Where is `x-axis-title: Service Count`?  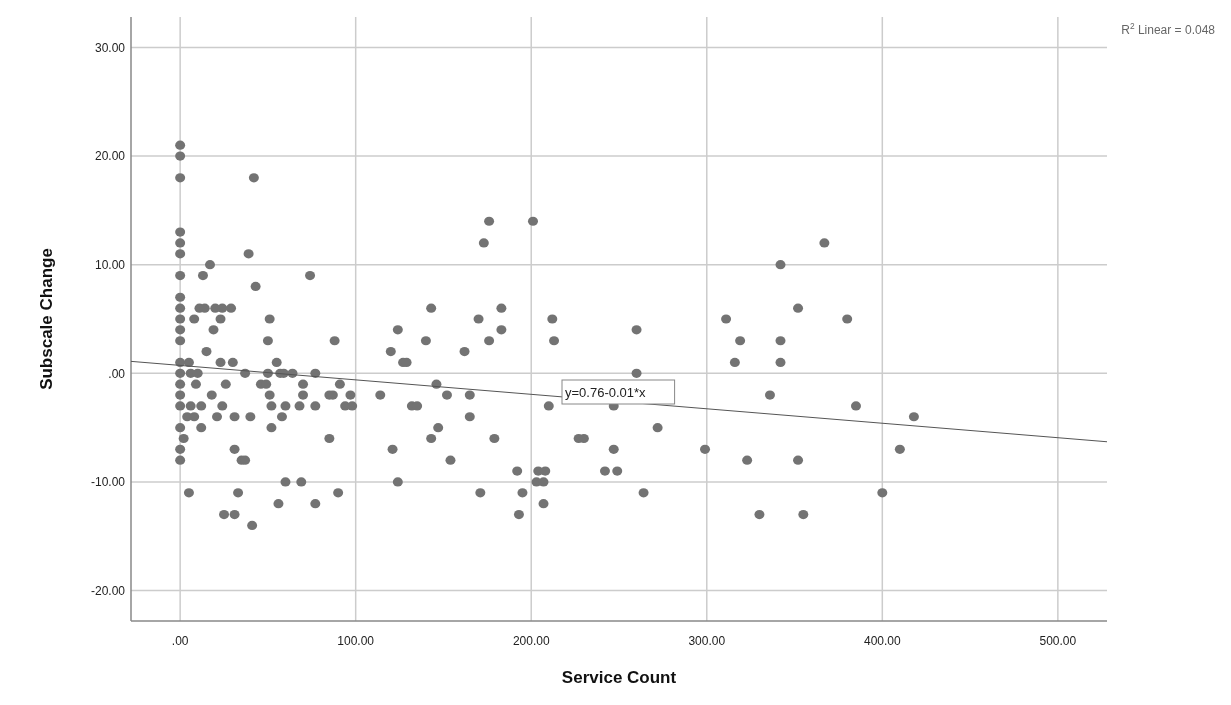
x-axis-title: Service Count is located at coordinates (619, 677).